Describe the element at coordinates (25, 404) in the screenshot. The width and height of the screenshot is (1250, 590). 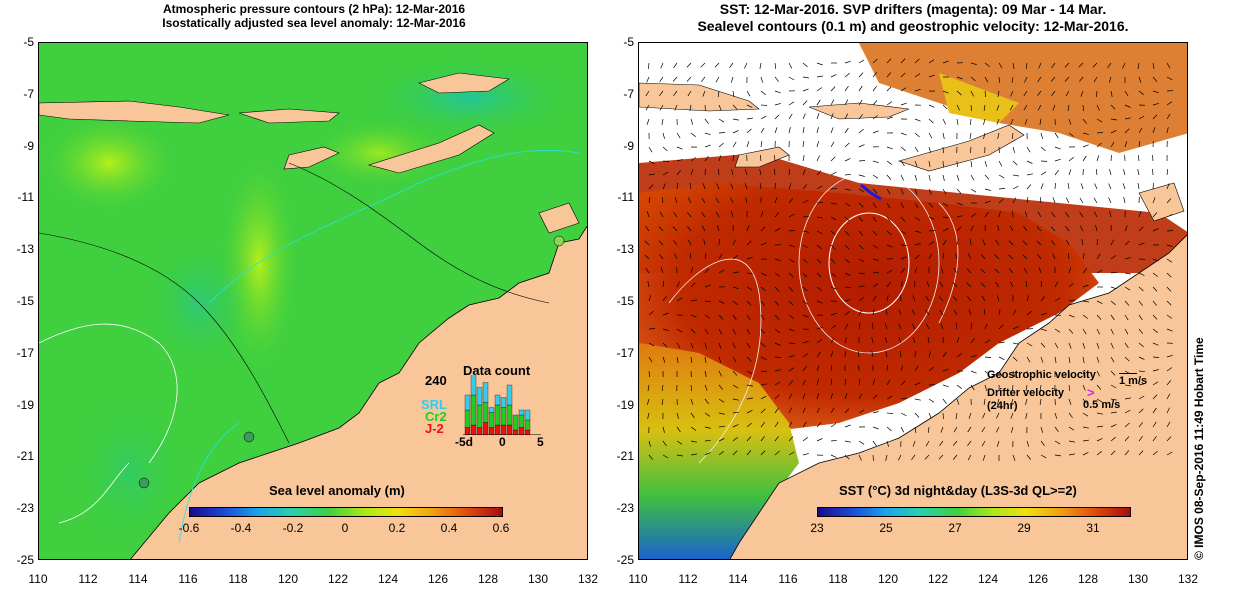
I see `left-y-tick: -19` at that location.